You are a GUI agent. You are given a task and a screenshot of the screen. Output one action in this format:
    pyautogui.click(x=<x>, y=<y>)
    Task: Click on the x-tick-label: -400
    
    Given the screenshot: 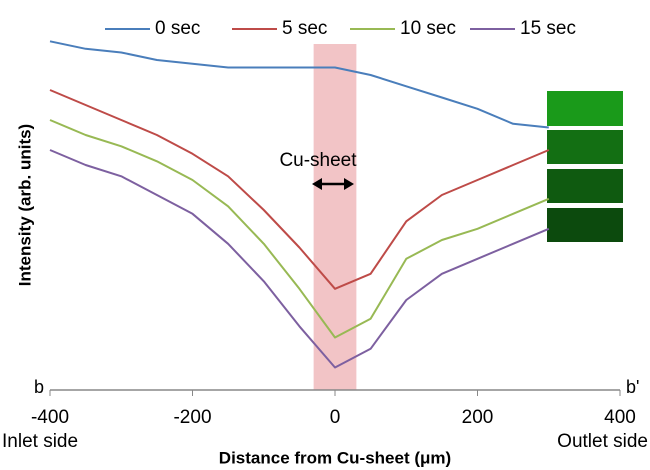 What is the action you would take?
    pyautogui.click(x=50, y=417)
    